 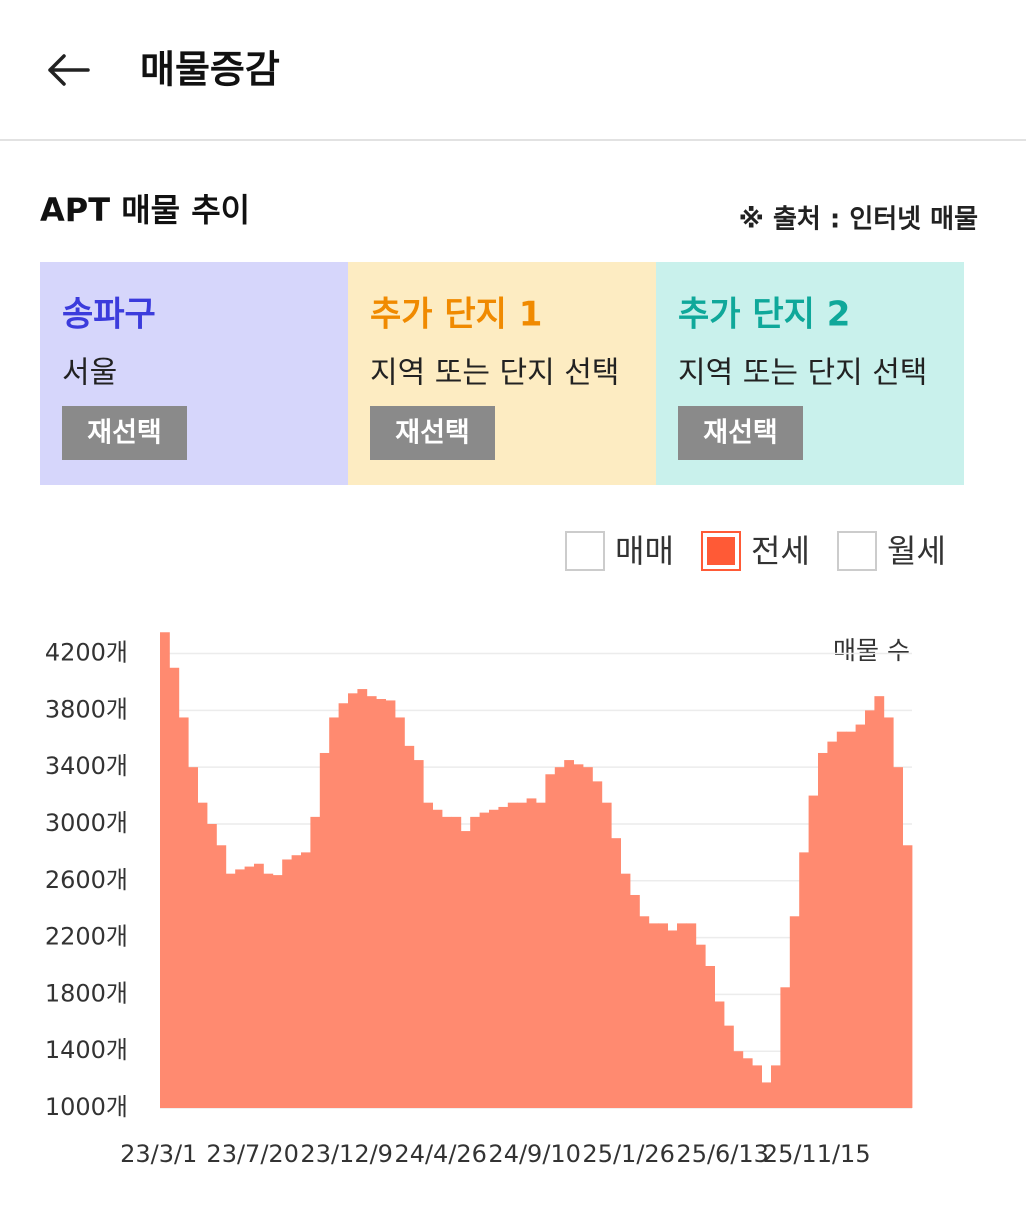 What do you see at coordinates (145, 210) in the screenshot?
I see `section-title: APT 매물 추이` at bounding box center [145, 210].